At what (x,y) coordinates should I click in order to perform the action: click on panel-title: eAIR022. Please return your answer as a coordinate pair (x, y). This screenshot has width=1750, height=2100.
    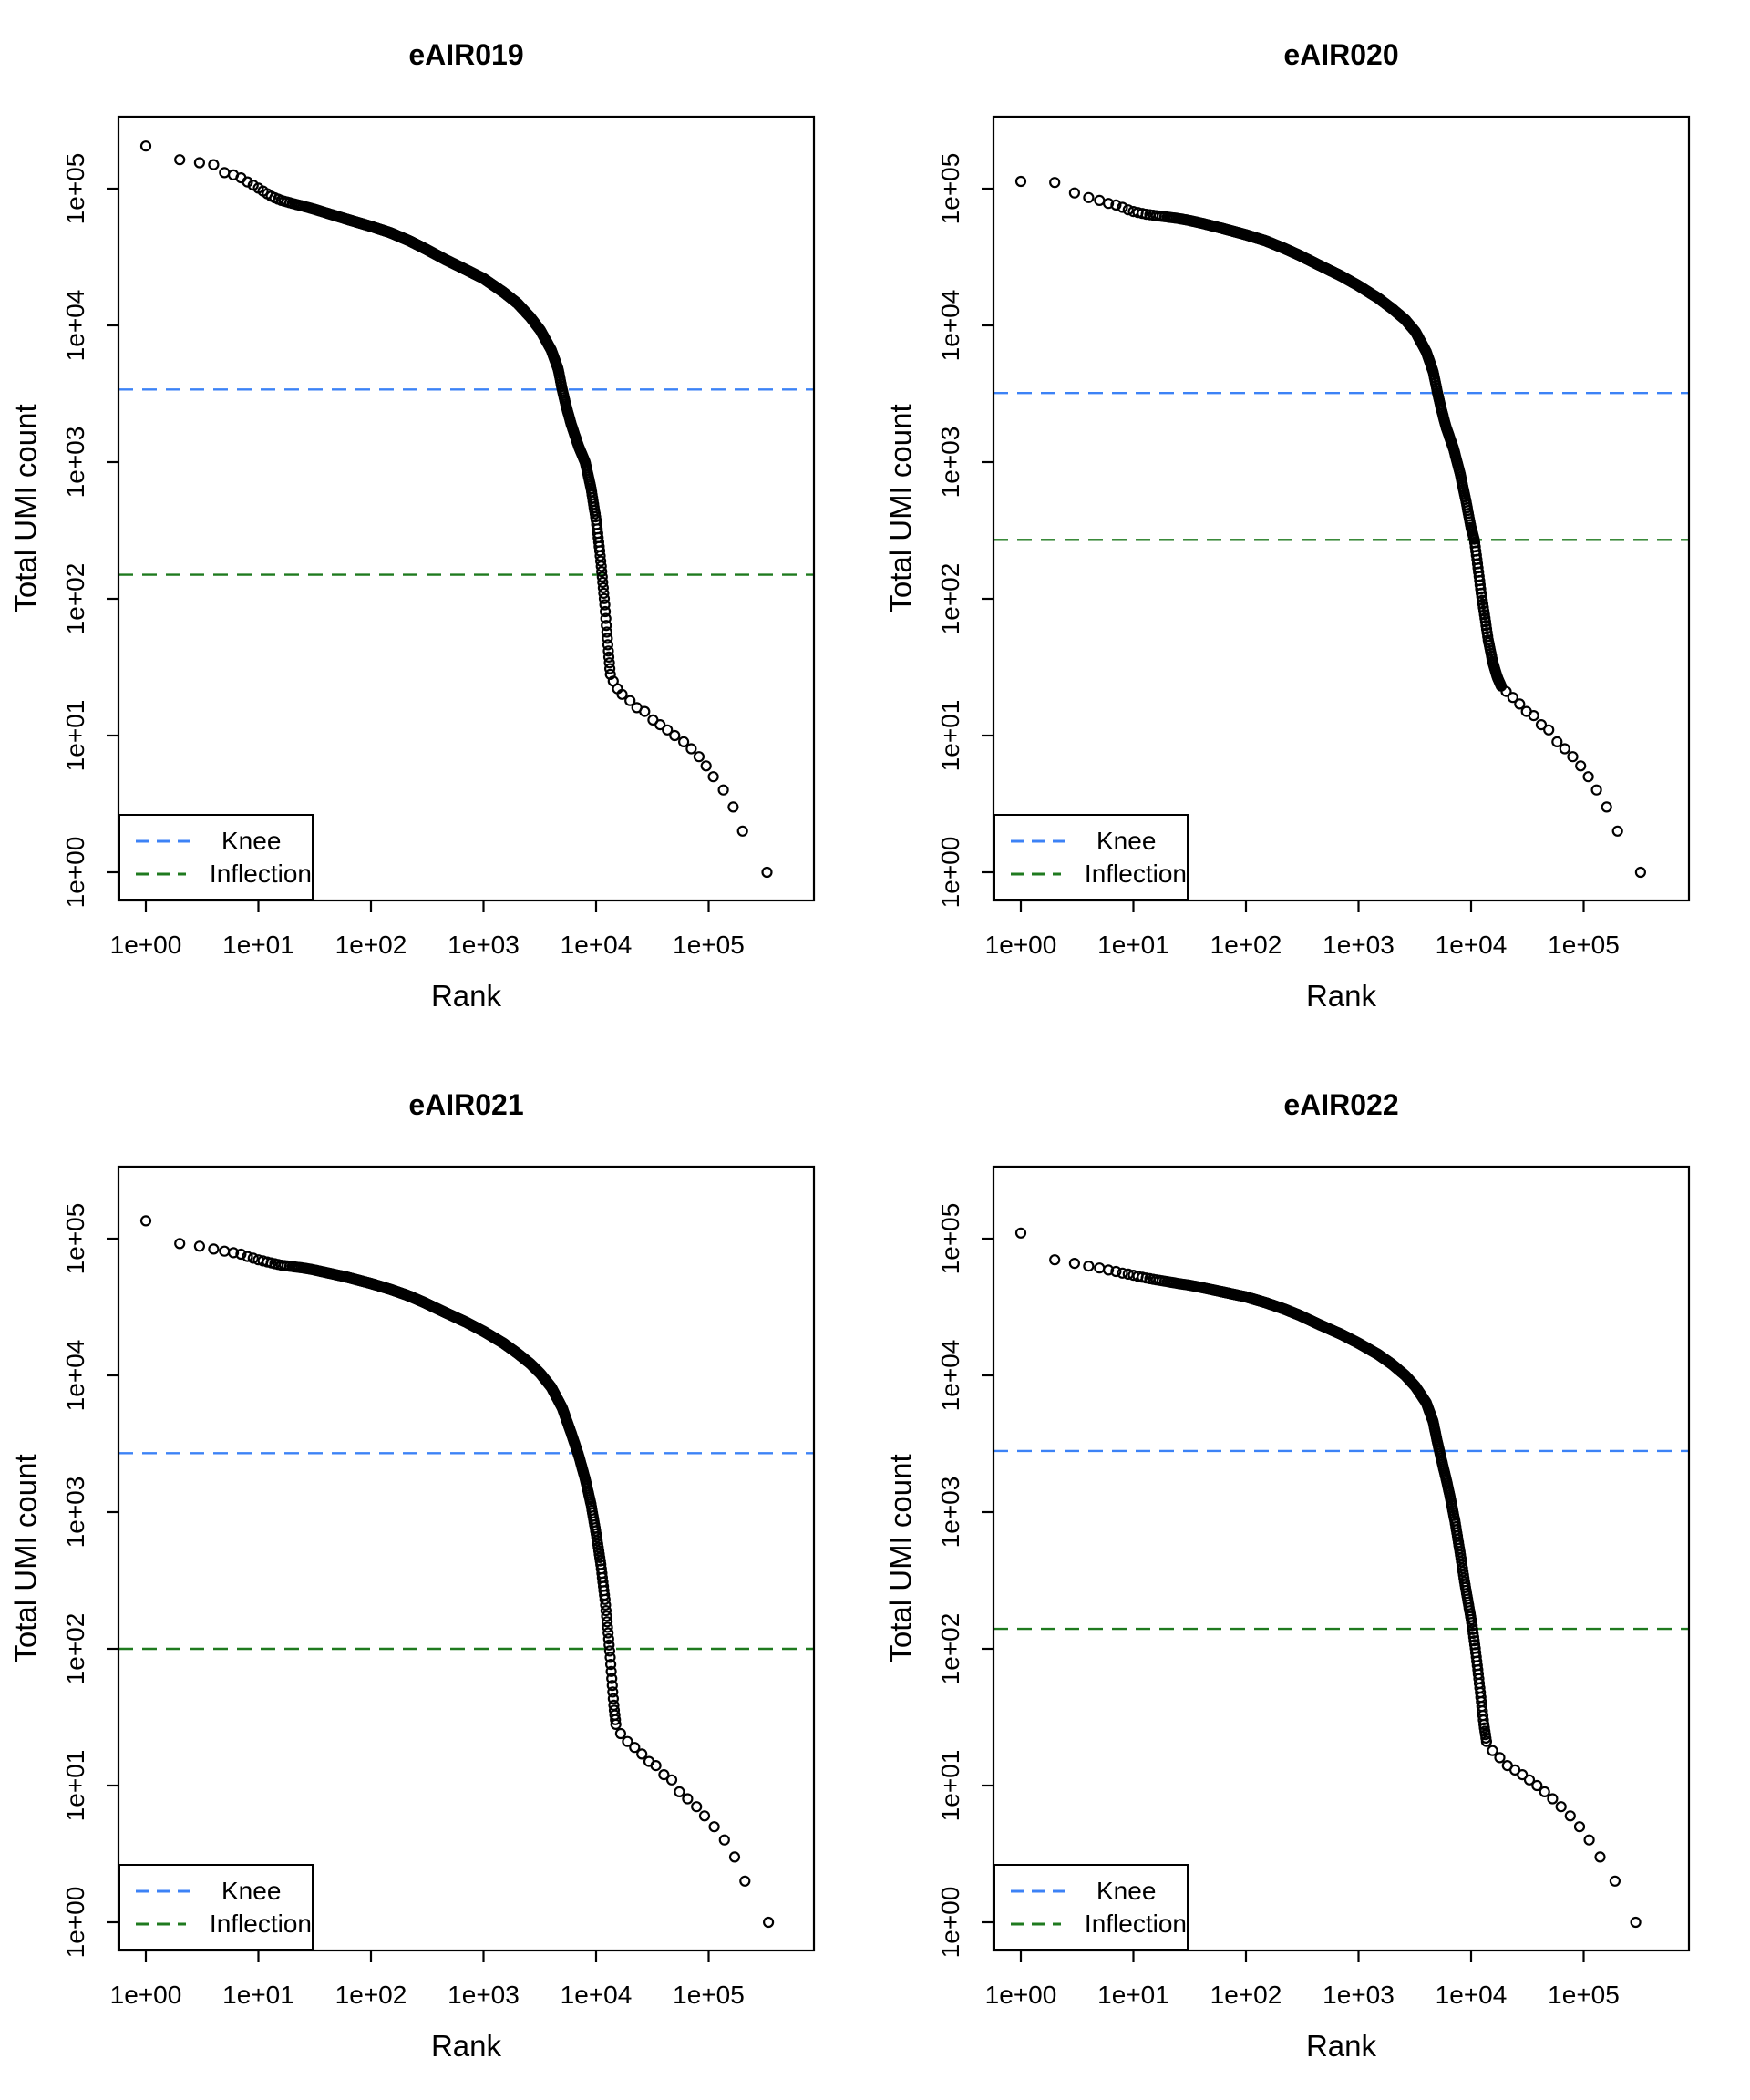
    Looking at the image, I should click on (1341, 1104).